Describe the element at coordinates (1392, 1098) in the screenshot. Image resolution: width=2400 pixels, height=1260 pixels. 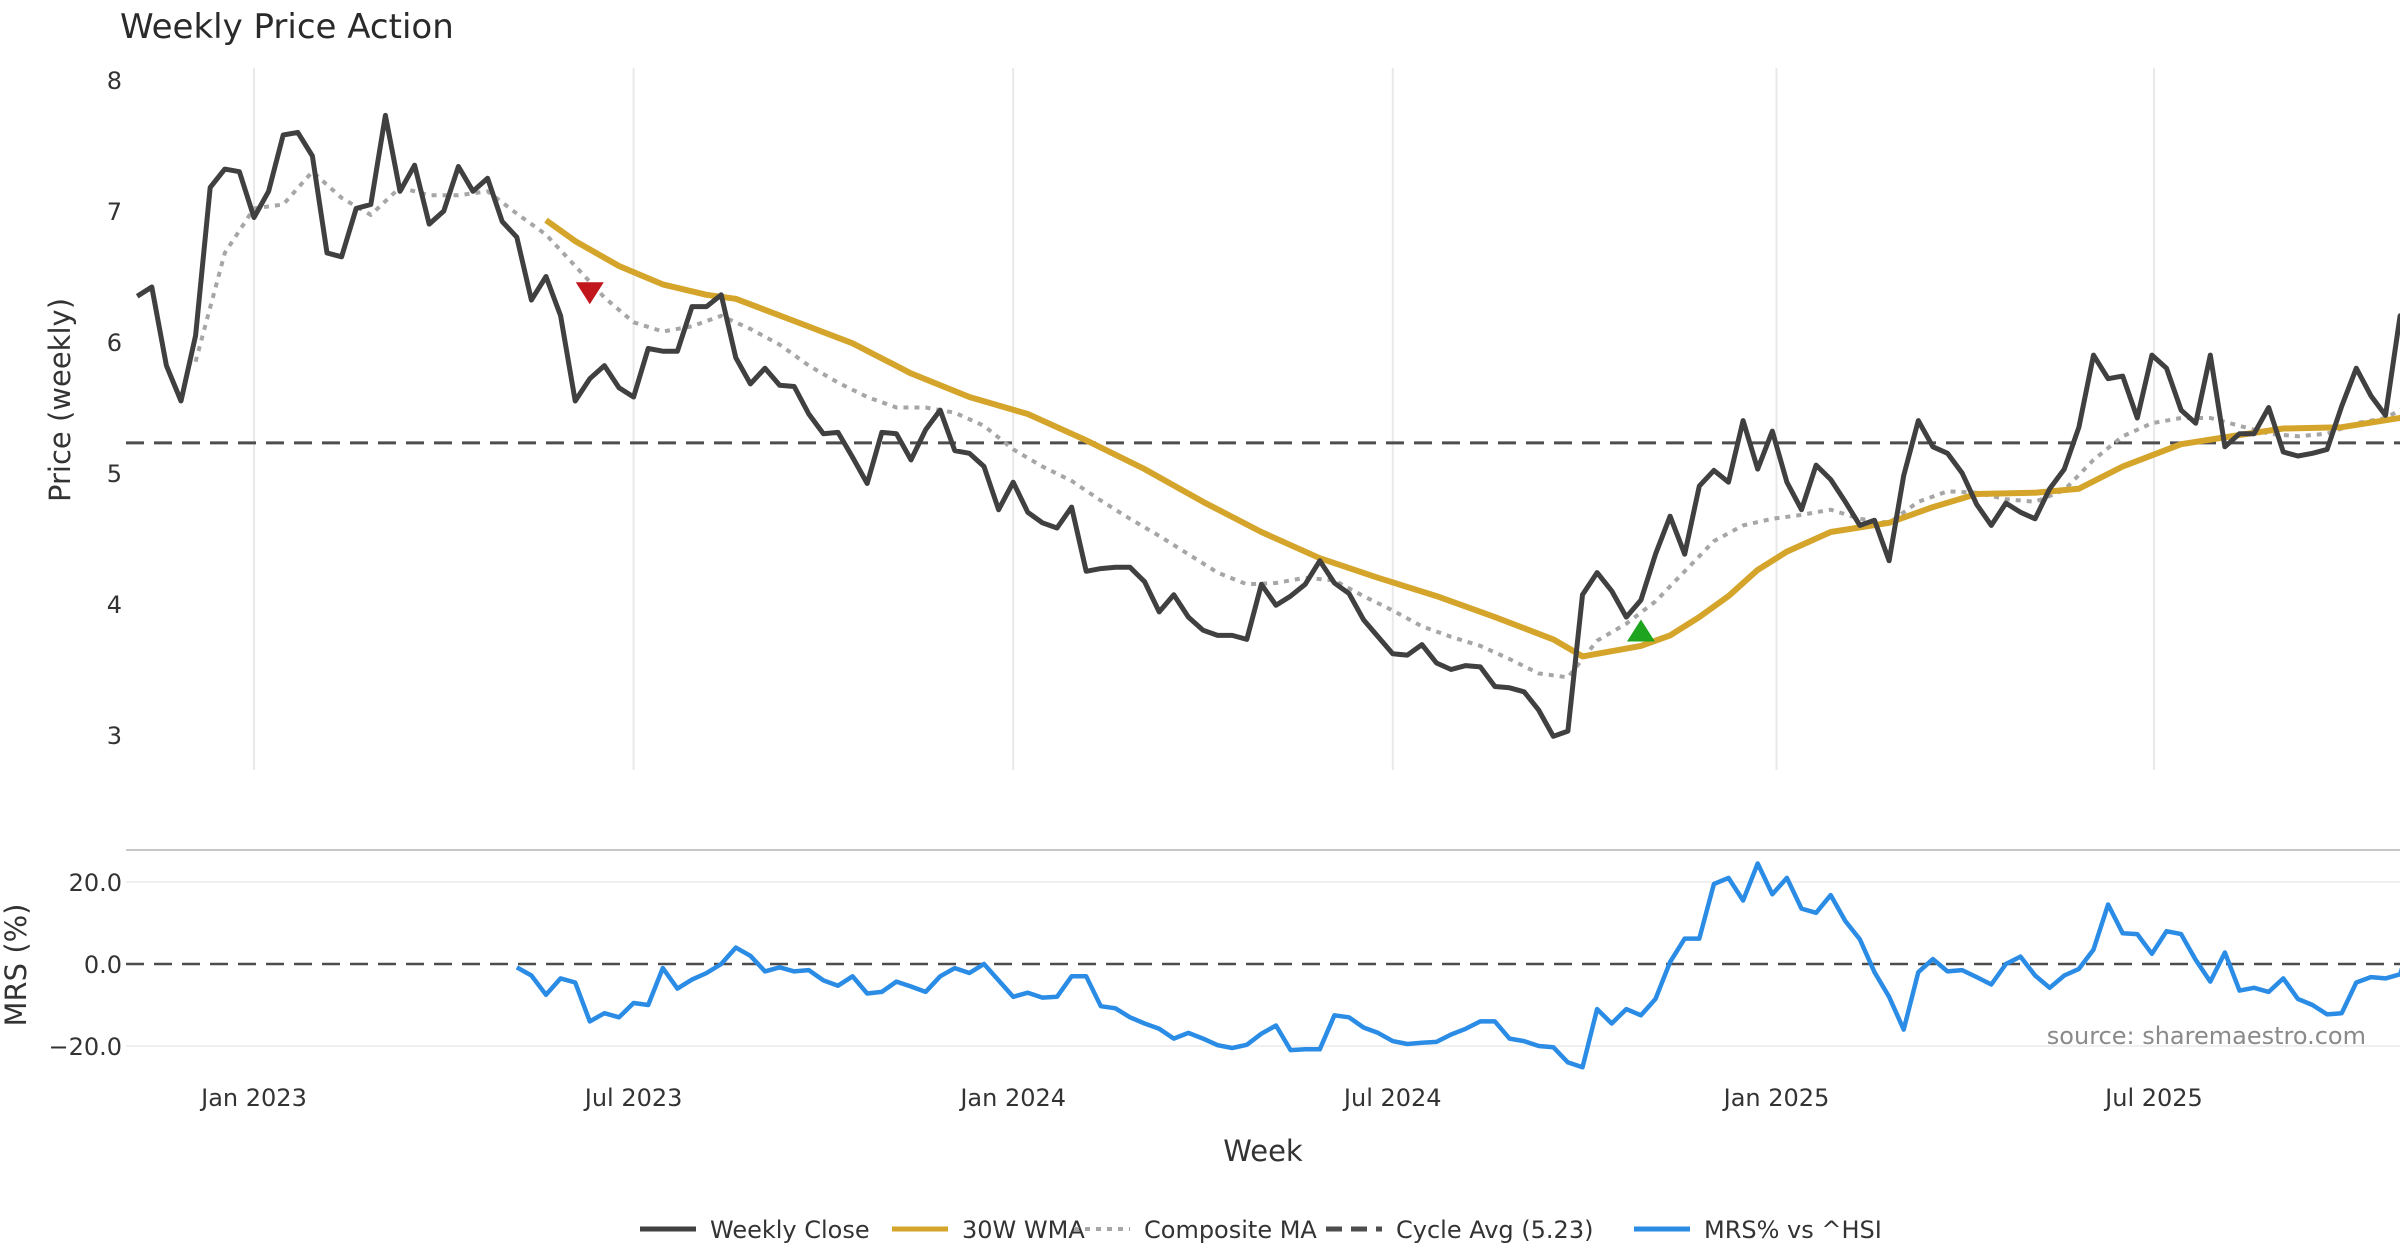
I see `x-tick-label: Jul 2024` at that location.